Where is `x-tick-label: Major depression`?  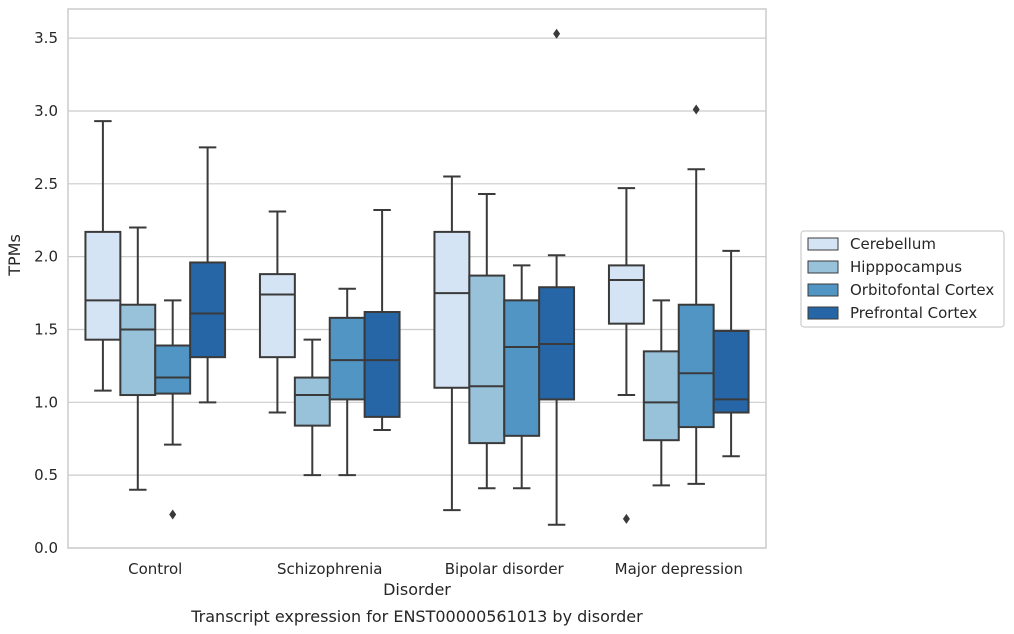
x-tick-label: Major depression is located at coordinates (679, 569).